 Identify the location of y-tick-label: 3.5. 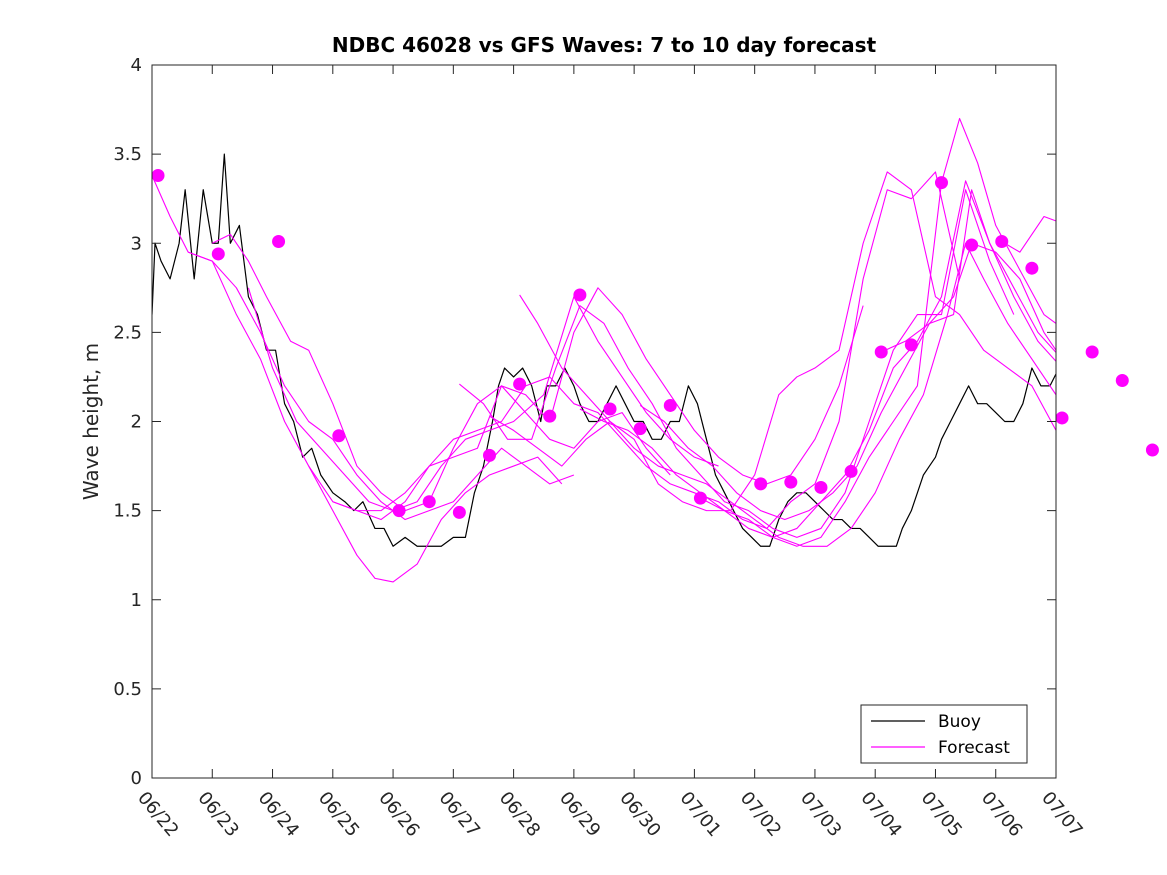
(127, 154).